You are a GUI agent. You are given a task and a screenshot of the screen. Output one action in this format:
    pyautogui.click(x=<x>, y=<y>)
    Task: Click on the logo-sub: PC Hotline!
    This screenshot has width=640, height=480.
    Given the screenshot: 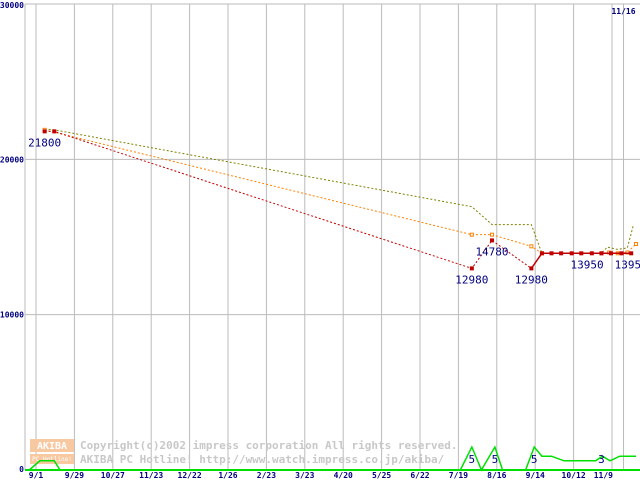 What is the action you would take?
    pyautogui.click(x=52, y=459)
    